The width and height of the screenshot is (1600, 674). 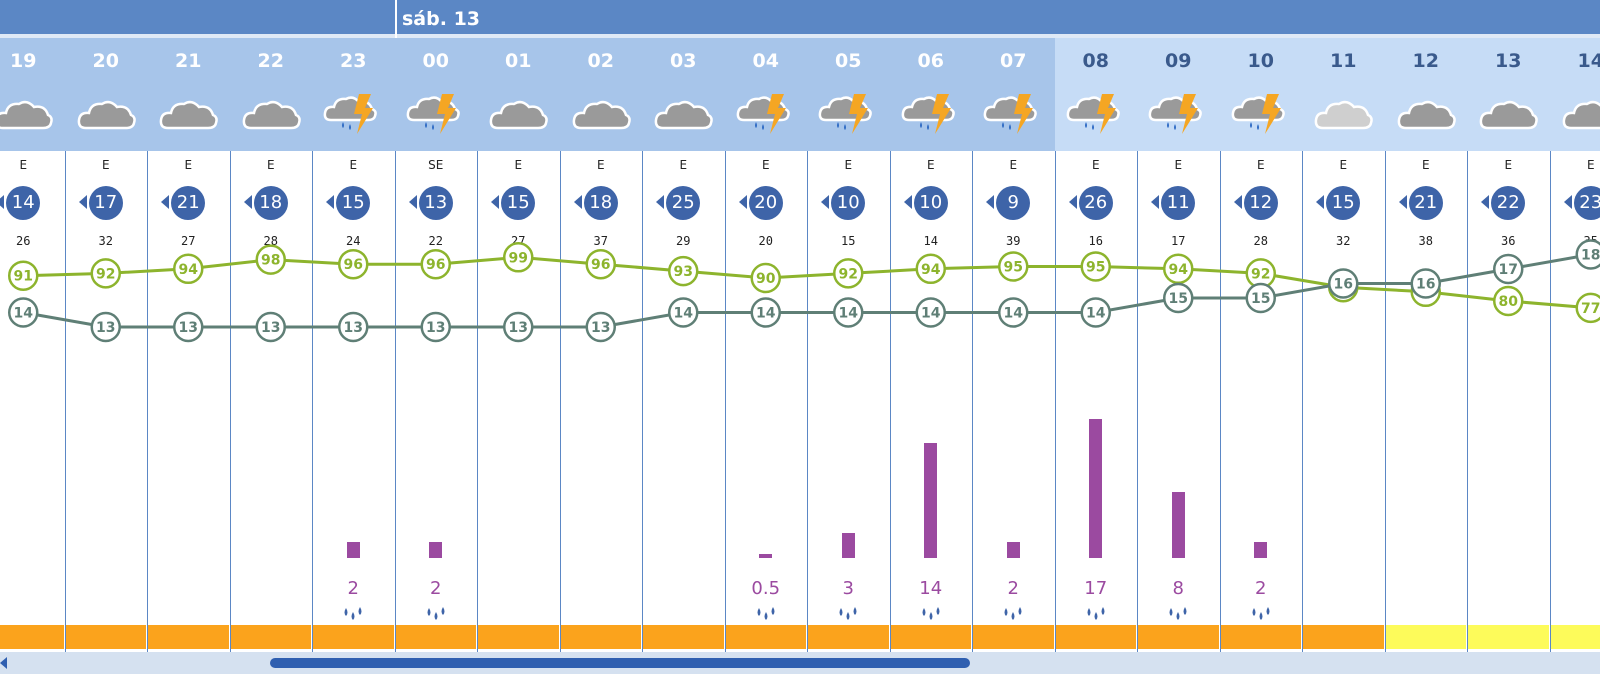 I want to click on wind-gust: 32, so click(x=1343, y=241).